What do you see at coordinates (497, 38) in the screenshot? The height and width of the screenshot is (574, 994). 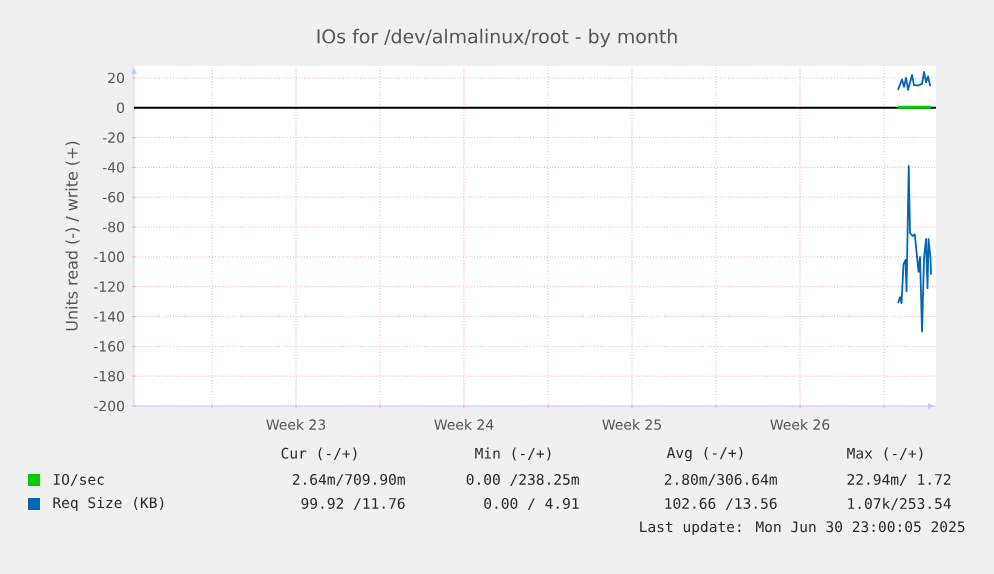 I see `chart-title: IOs for /dev/almalinux/root - by month` at bounding box center [497, 38].